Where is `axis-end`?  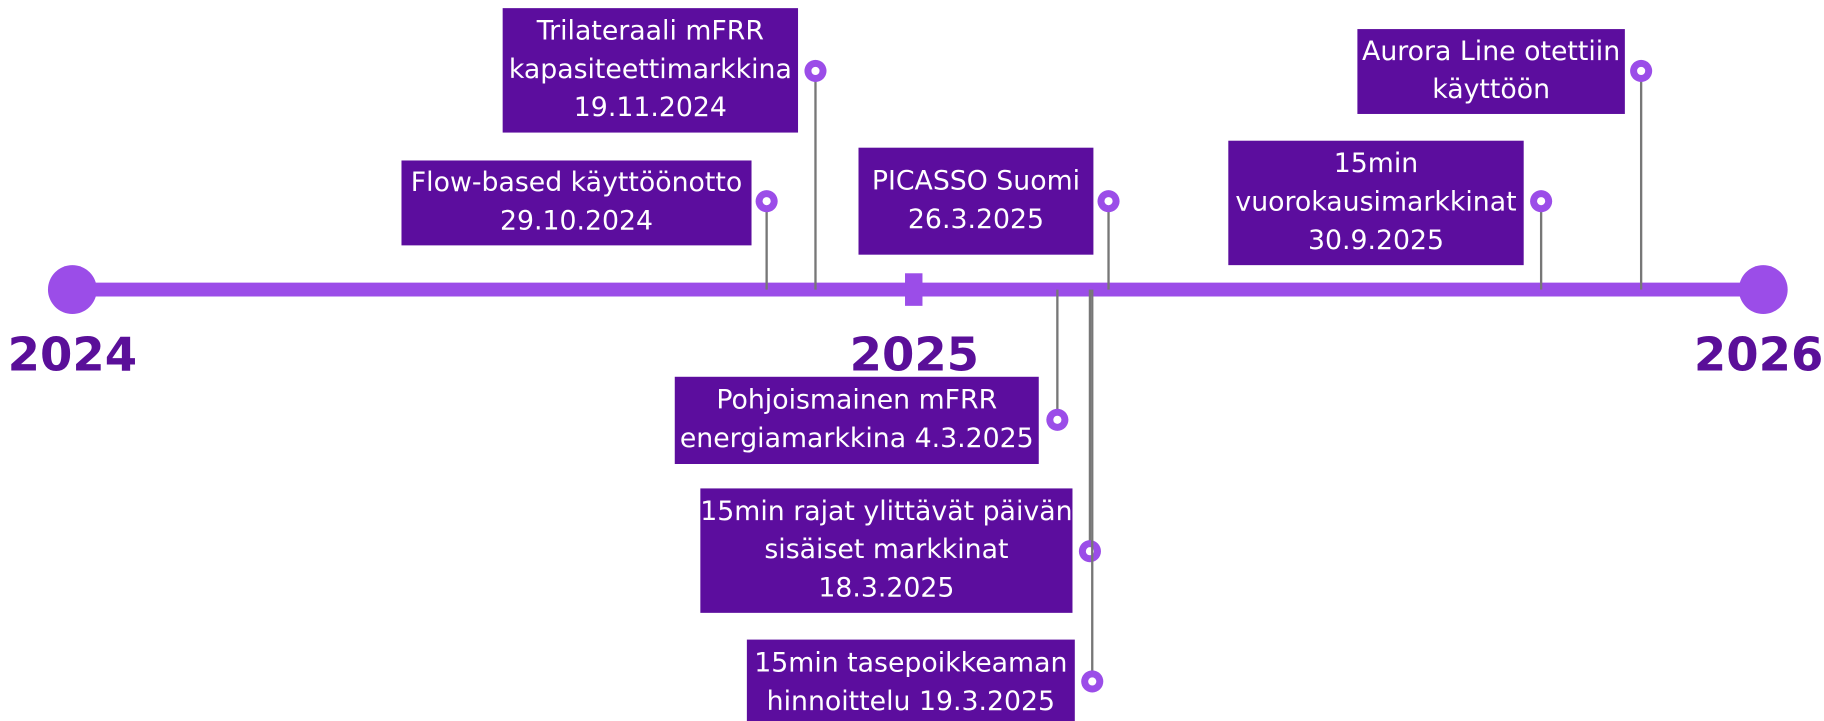 axis-end is located at coordinates (1763, 289).